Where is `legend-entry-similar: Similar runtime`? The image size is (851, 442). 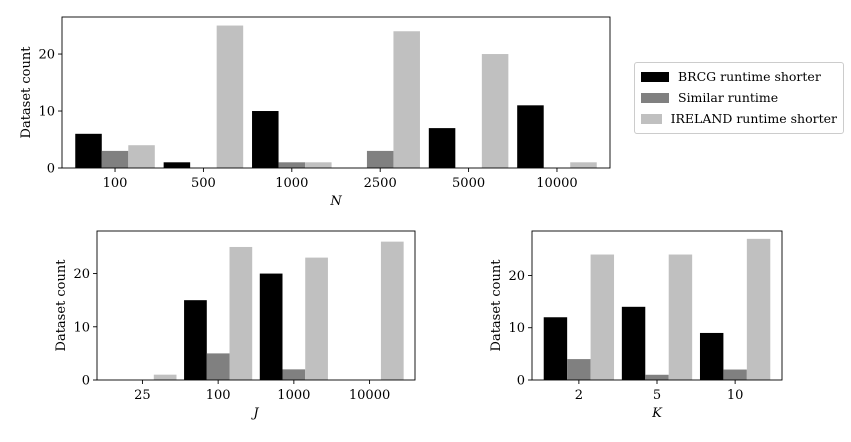 legend-entry-similar: Similar runtime is located at coordinates (739, 97).